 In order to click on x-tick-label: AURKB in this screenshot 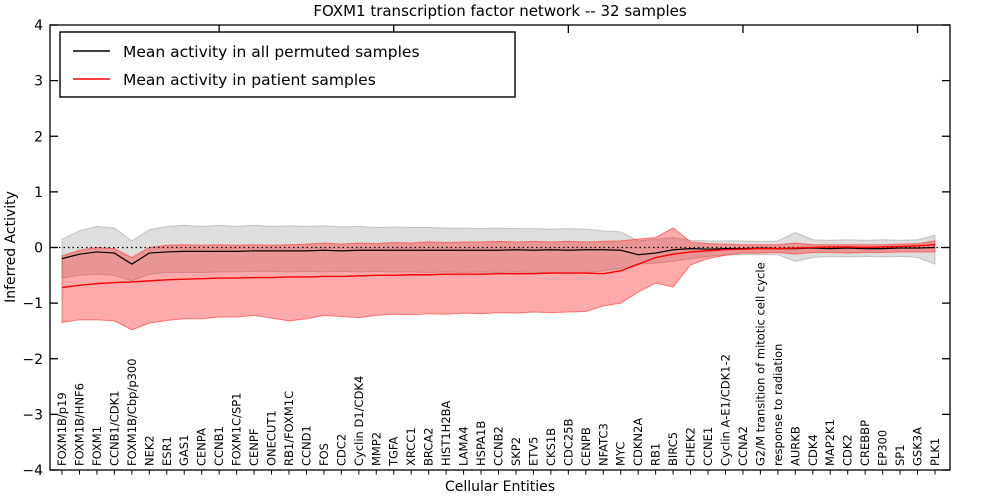, I will do `click(795, 446)`.